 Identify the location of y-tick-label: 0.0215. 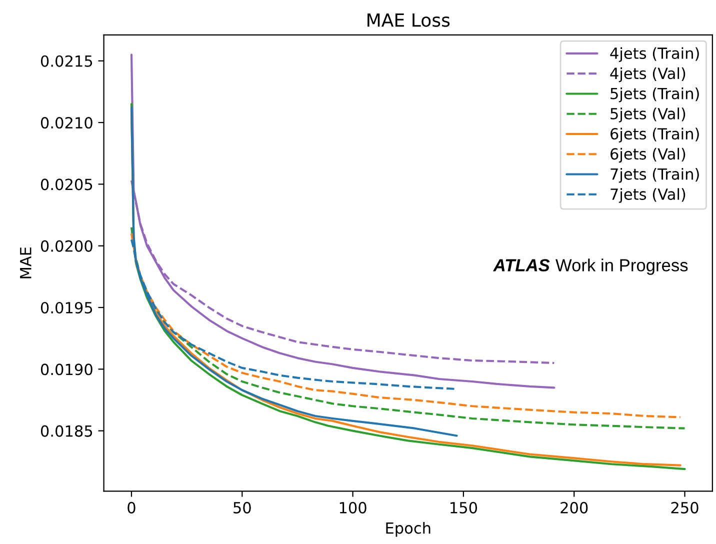
(66, 61).